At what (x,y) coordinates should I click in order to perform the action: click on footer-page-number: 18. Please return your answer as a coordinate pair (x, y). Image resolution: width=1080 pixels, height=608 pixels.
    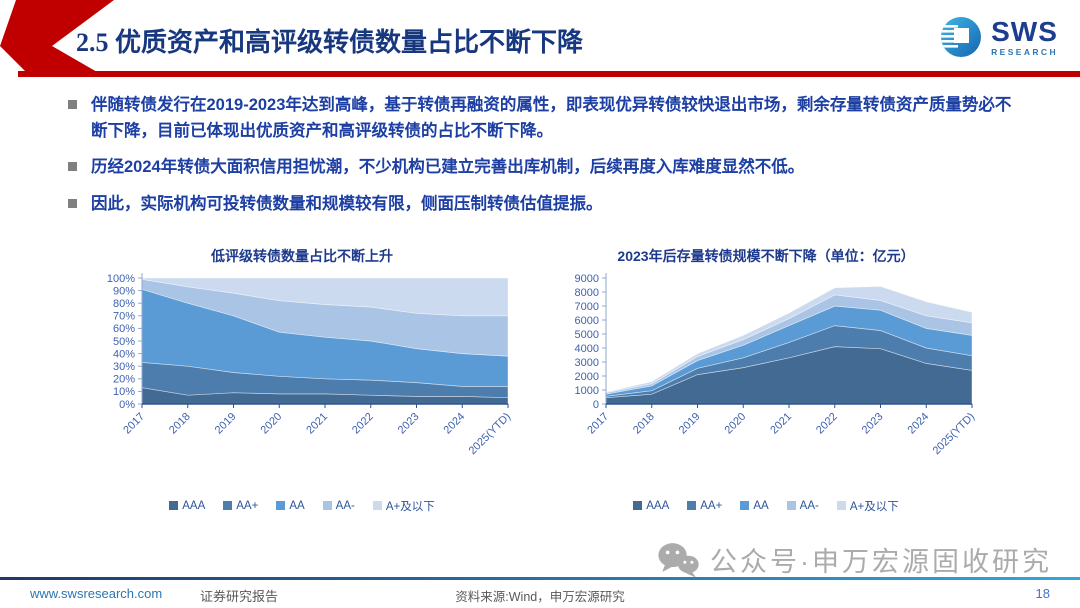
    Looking at the image, I should click on (1042, 593).